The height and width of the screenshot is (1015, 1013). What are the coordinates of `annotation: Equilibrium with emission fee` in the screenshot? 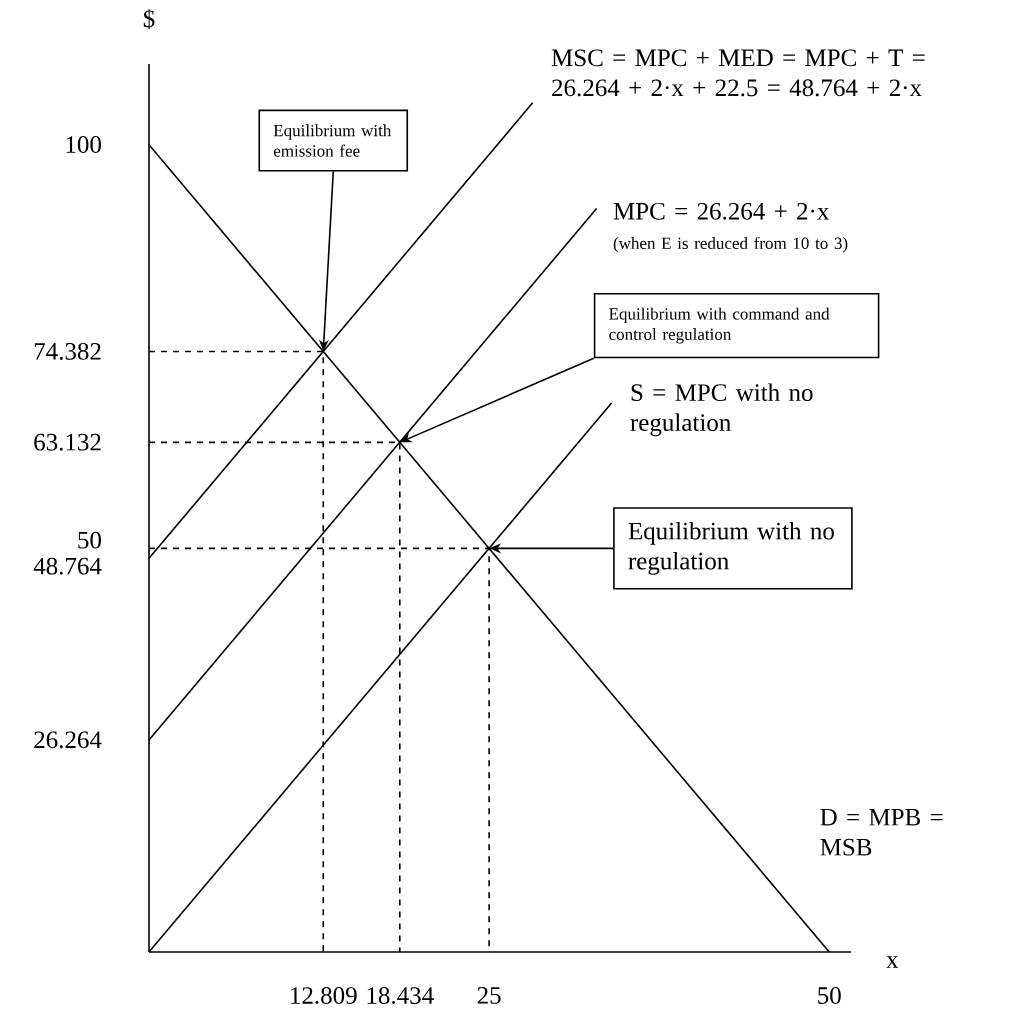 It's located at (332, 140).